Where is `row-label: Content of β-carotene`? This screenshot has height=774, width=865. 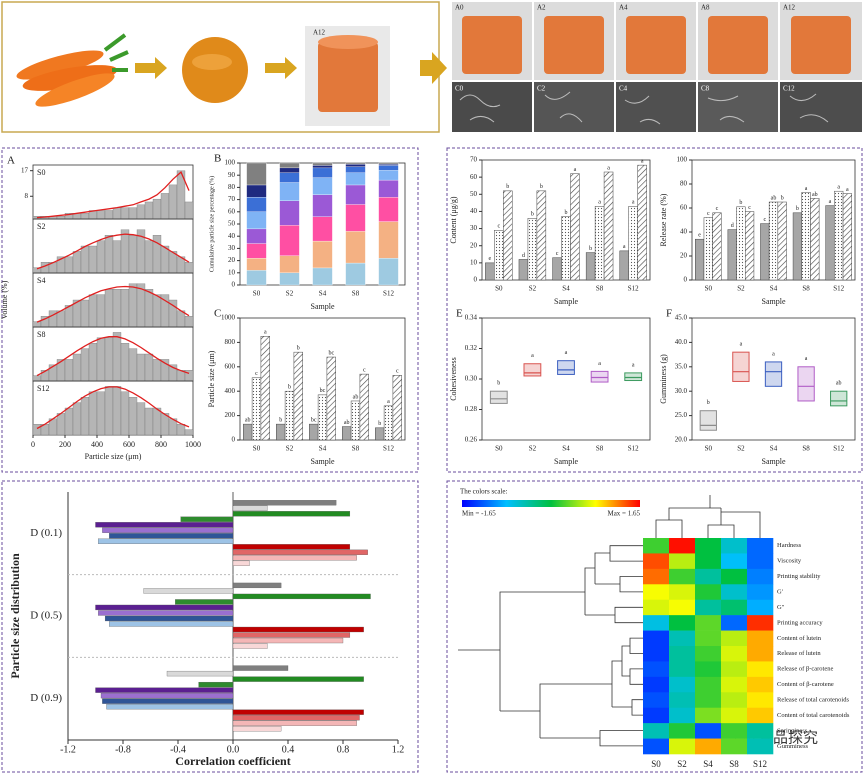 row-label: Content of β-carotene is located at coordinates (805, 684).